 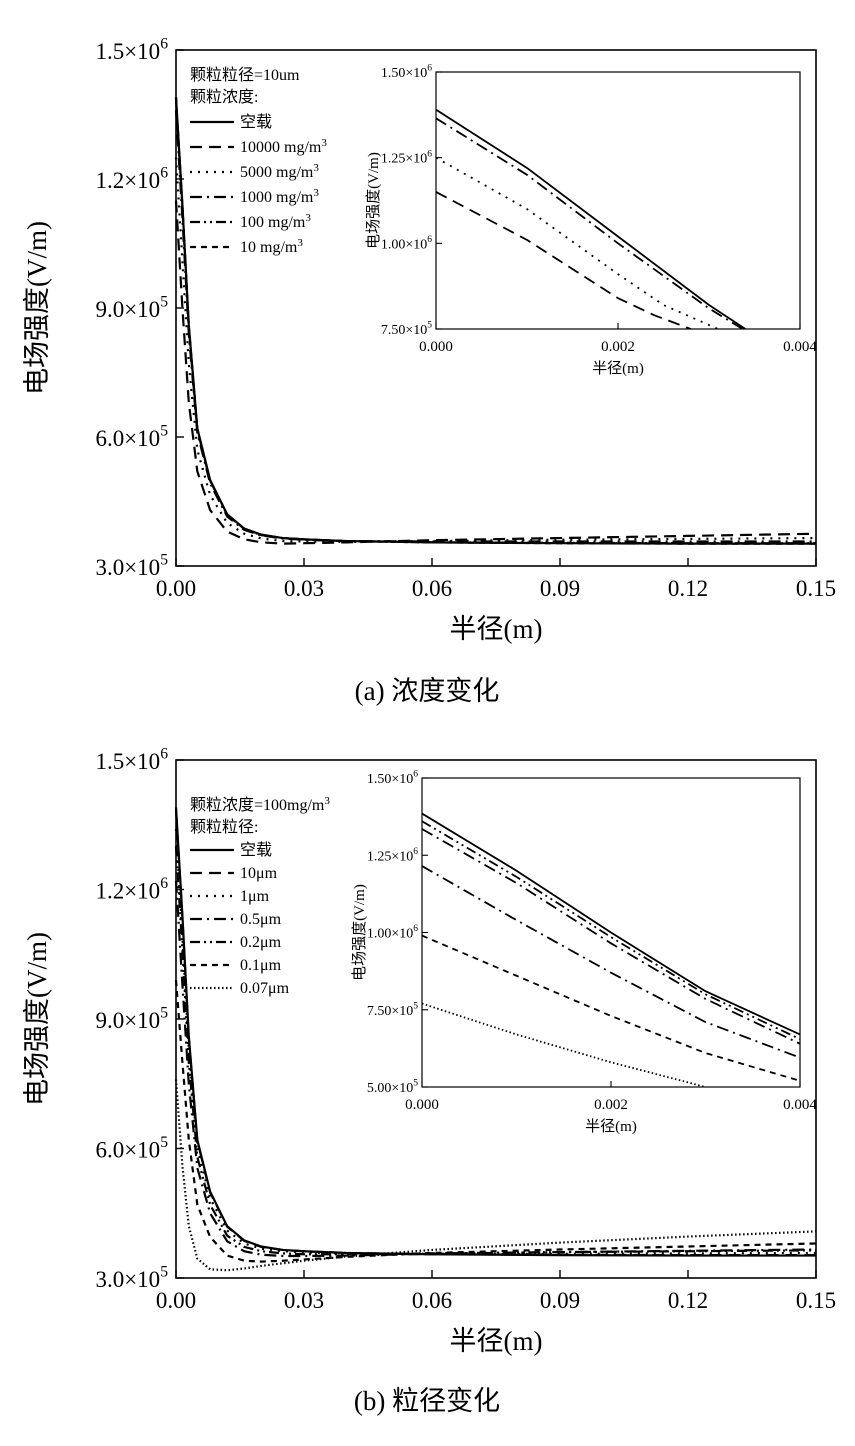 I want to click on tick-mantissa: 3.0, so click(x=109, y=1279).